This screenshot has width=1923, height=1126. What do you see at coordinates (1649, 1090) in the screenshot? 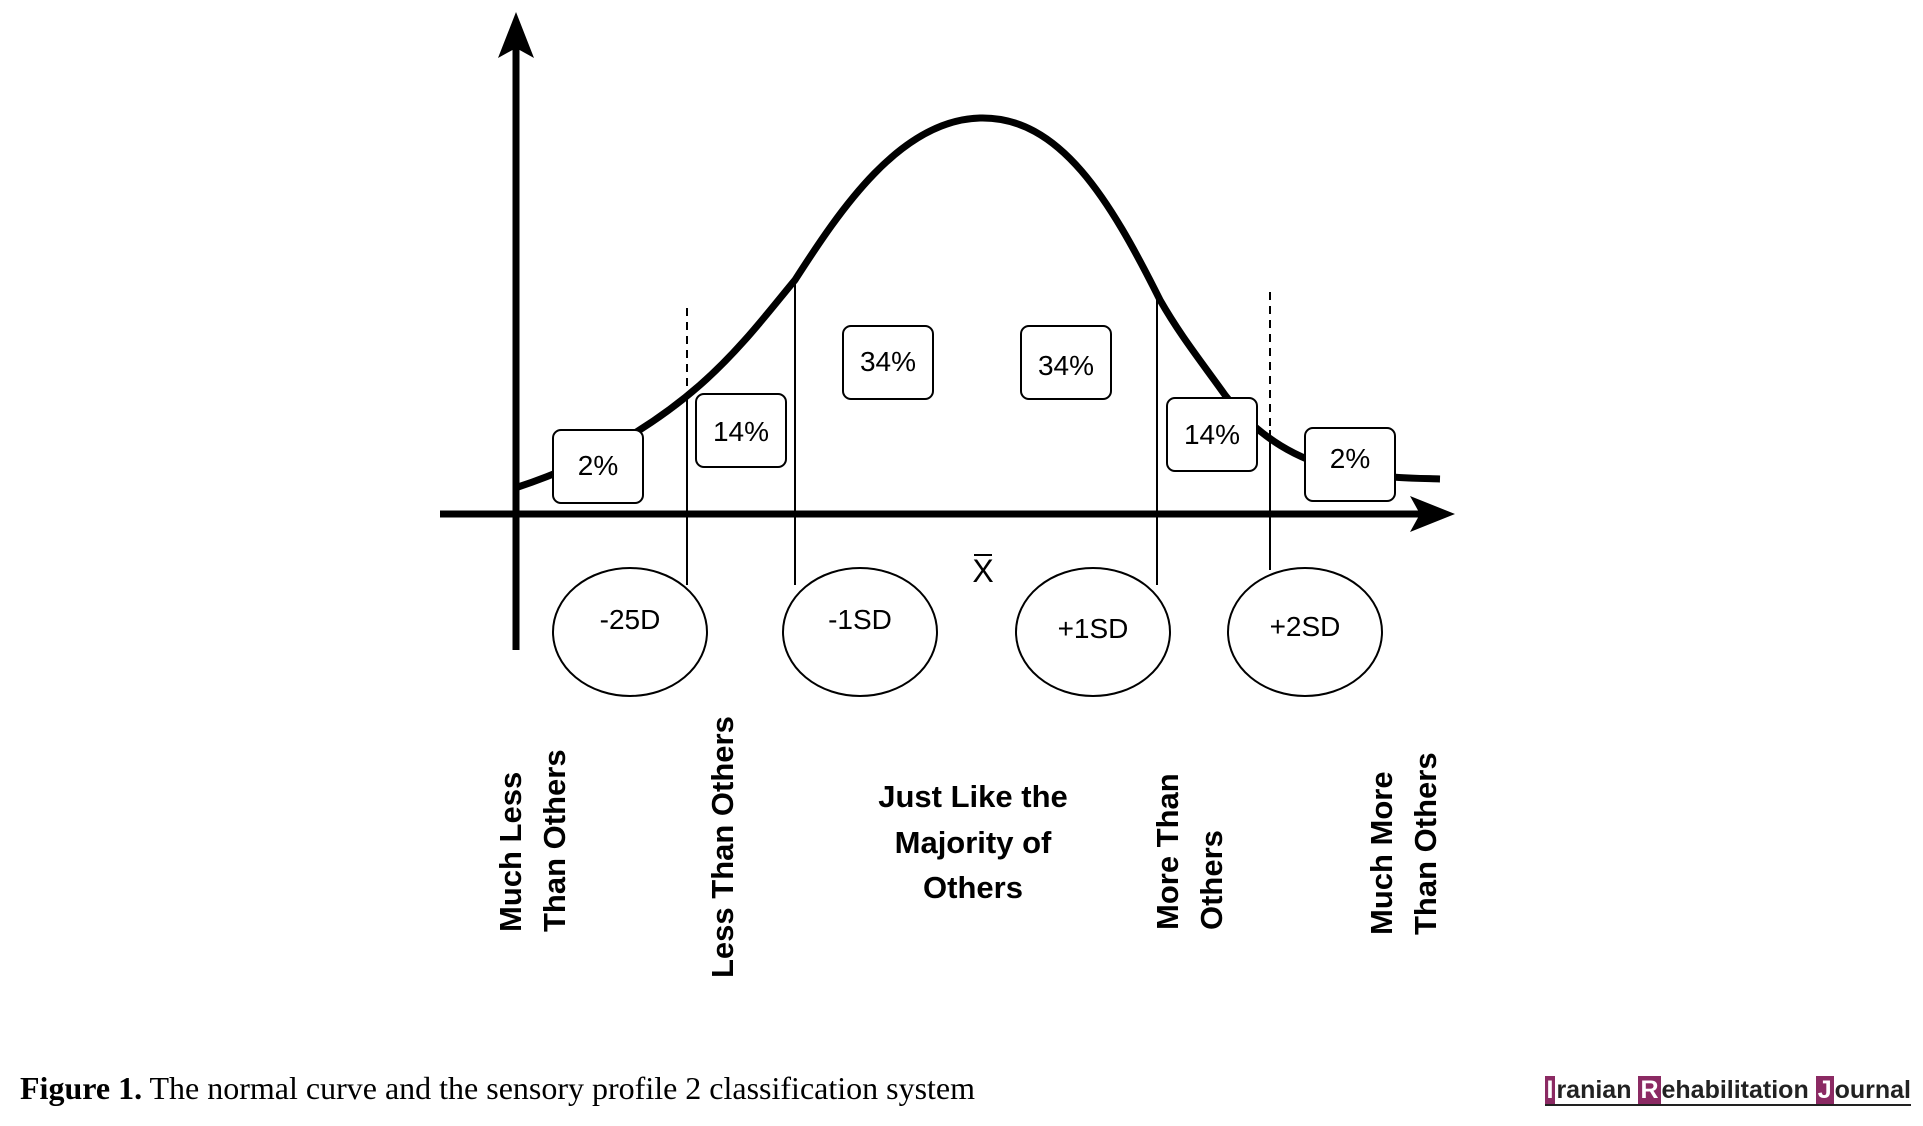
I see `journal-initial: R` at bounding box center [1649, 1090].